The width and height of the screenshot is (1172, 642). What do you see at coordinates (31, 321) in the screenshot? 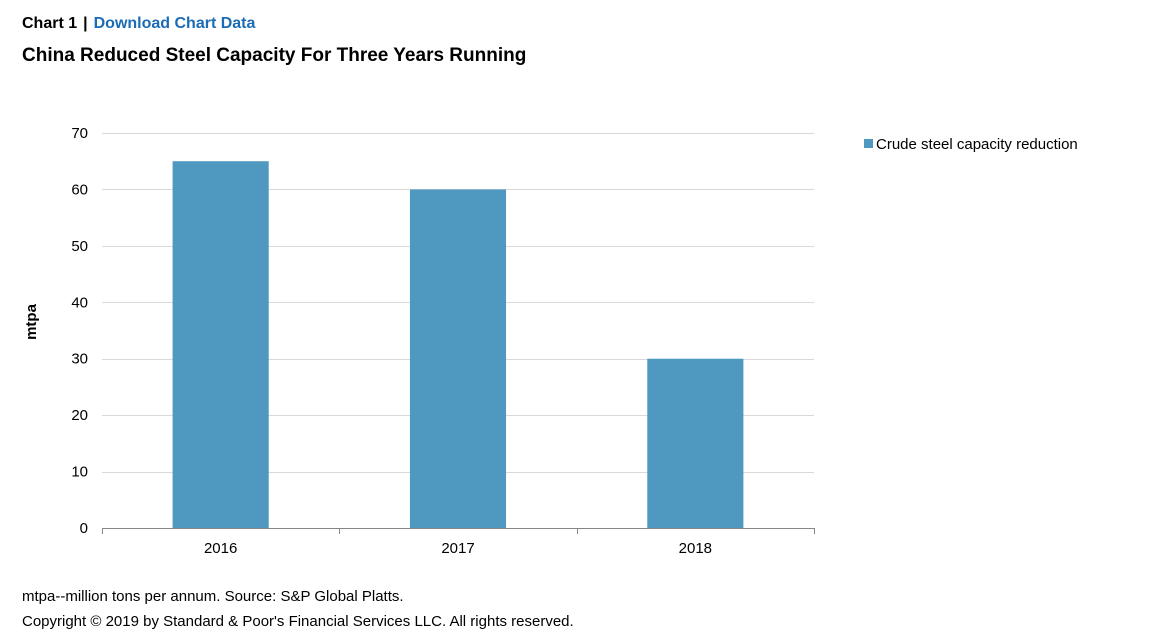
I see `y-axis-label: mtpa` at bounding box center [31, 321].